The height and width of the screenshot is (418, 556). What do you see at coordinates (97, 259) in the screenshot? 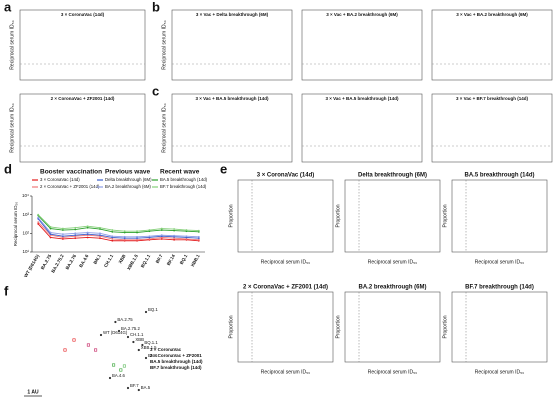
I see `x-tick-label: BN.1` at bounding box center [97, 259].